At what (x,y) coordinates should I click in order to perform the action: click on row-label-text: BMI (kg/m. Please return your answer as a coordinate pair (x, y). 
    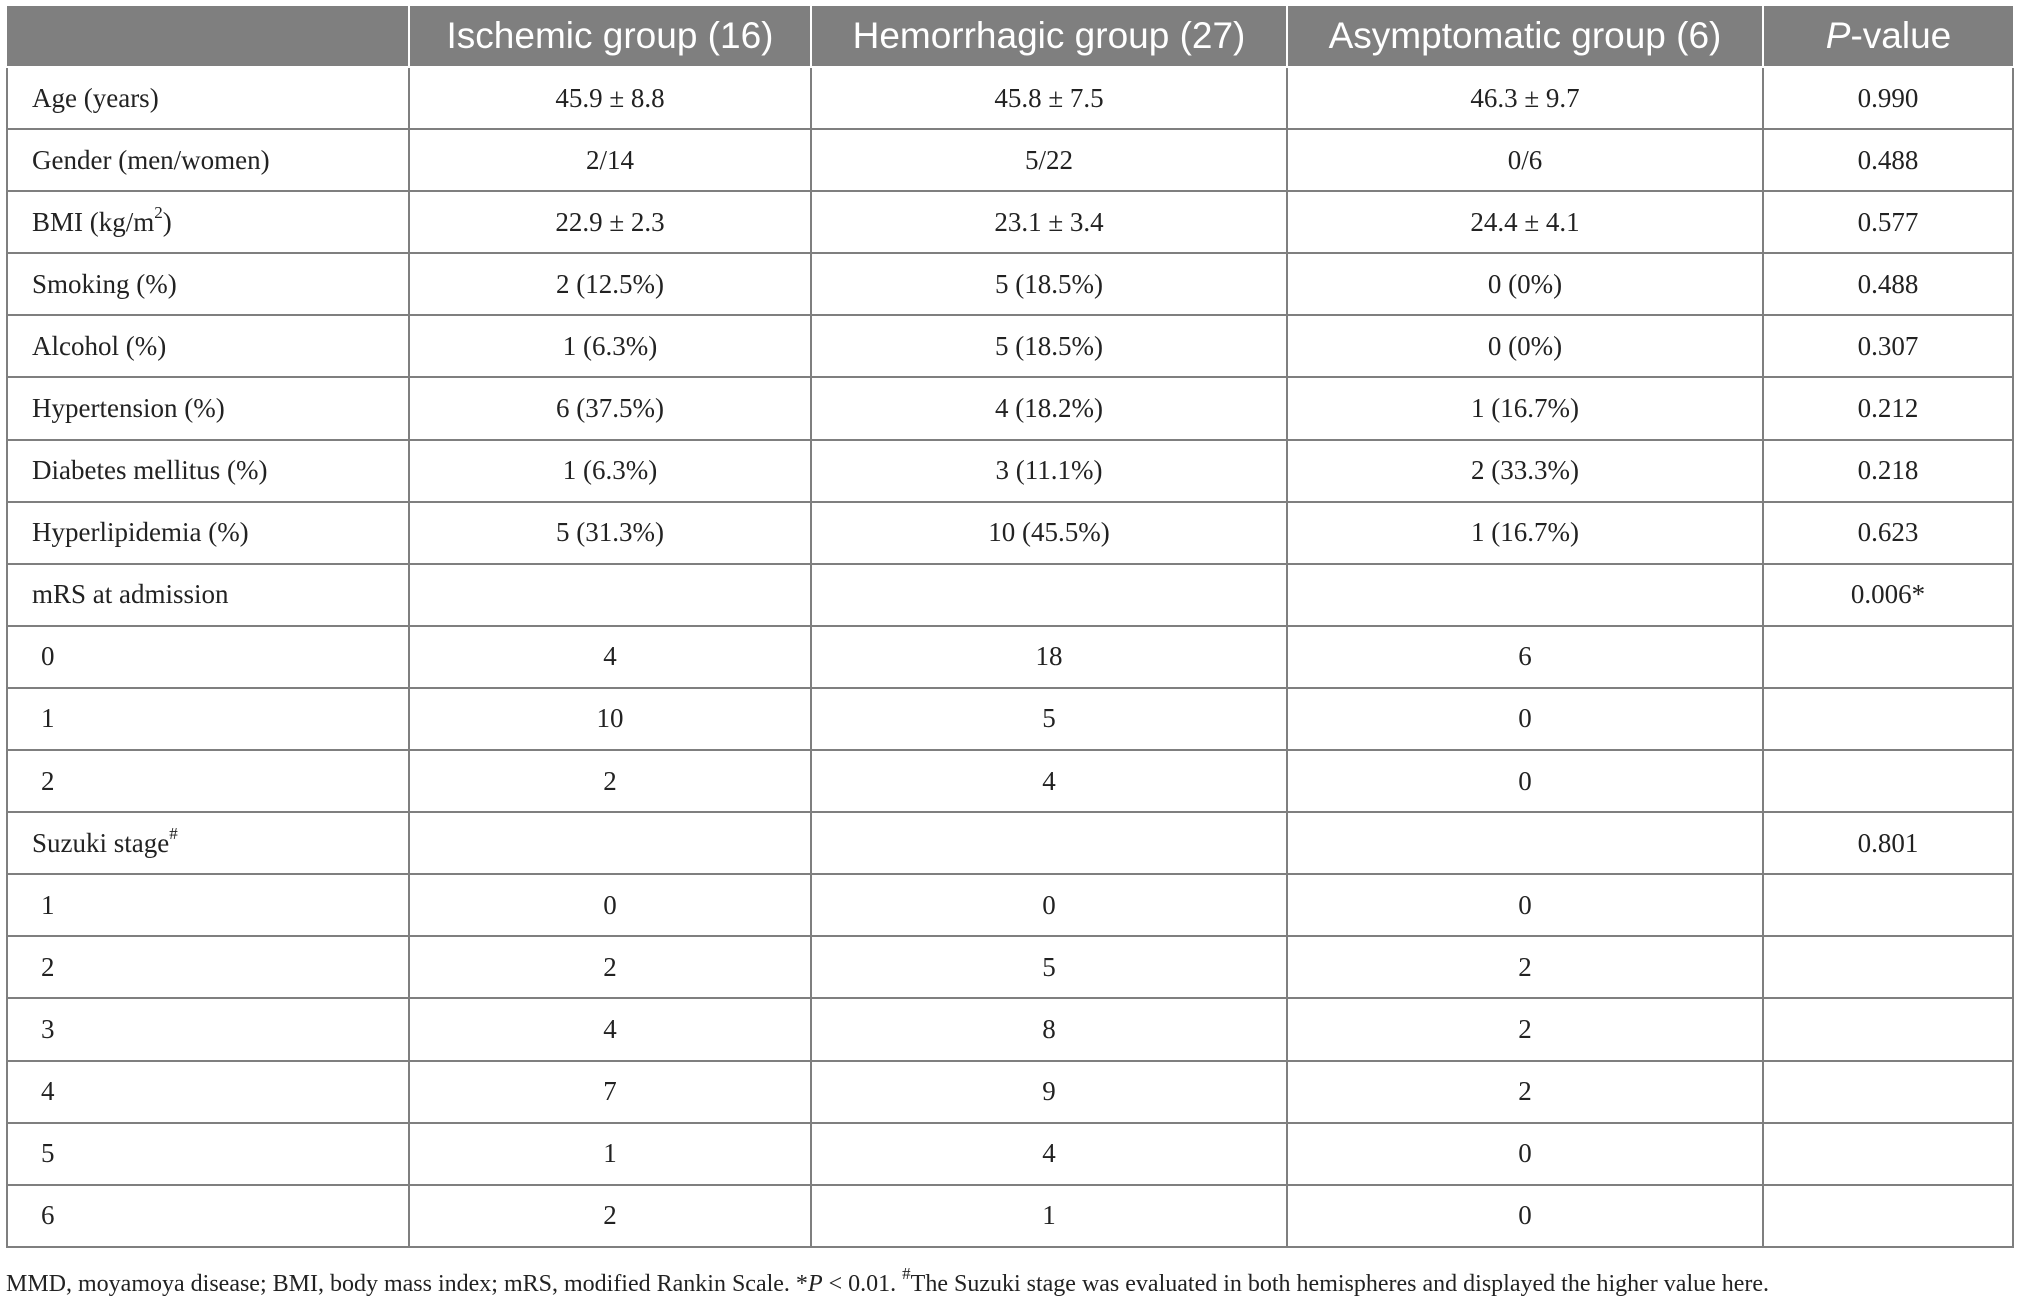
    Looking at the image, I should click on (93, 221).